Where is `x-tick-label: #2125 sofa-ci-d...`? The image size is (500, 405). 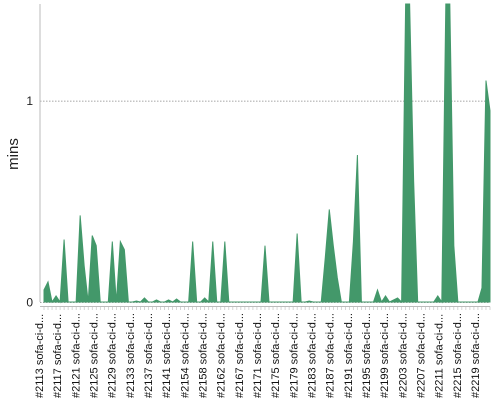 x-tick-label: #2125 sofa-ci-d... is located at coordinates (95, 355).